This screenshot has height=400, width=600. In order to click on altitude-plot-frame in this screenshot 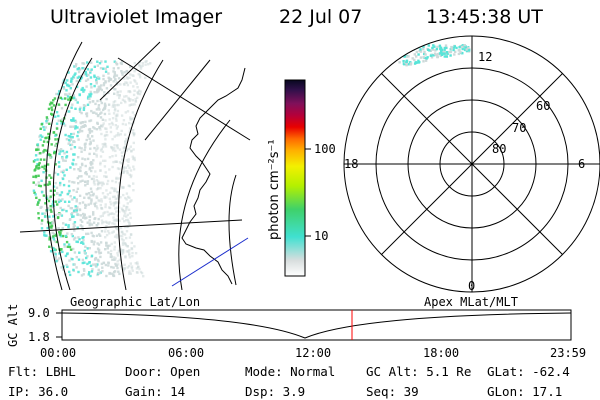, I will do `click(316, 325)`.